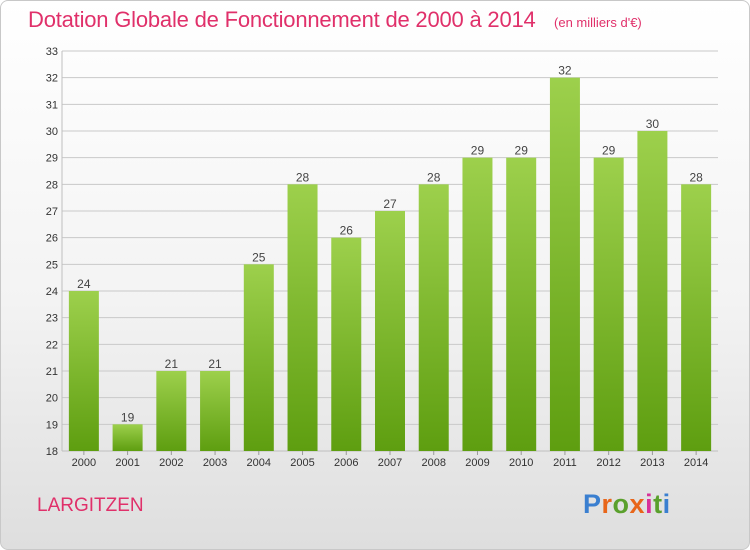 The height and width of the screenshot is (550, 750). Describe the element at coordinates (621, 504) in the screenshot. I see `logo-letter: o` at that location.